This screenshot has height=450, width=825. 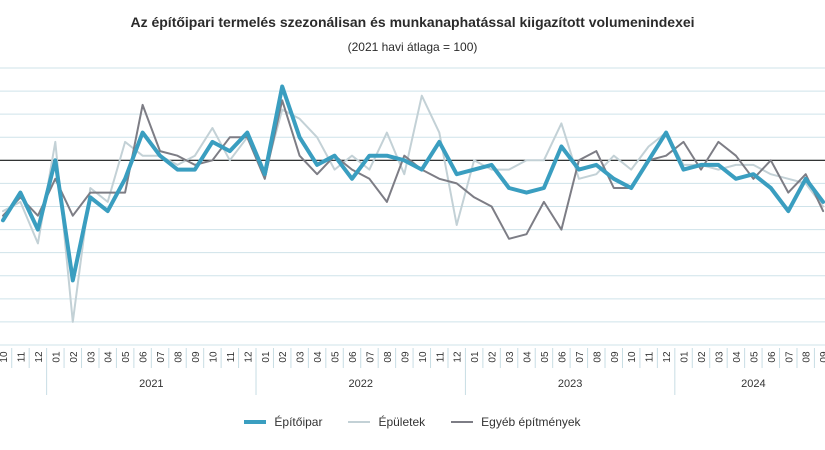 I want to click on legend-swatch-epitoipar, so click(x=255, y=422).